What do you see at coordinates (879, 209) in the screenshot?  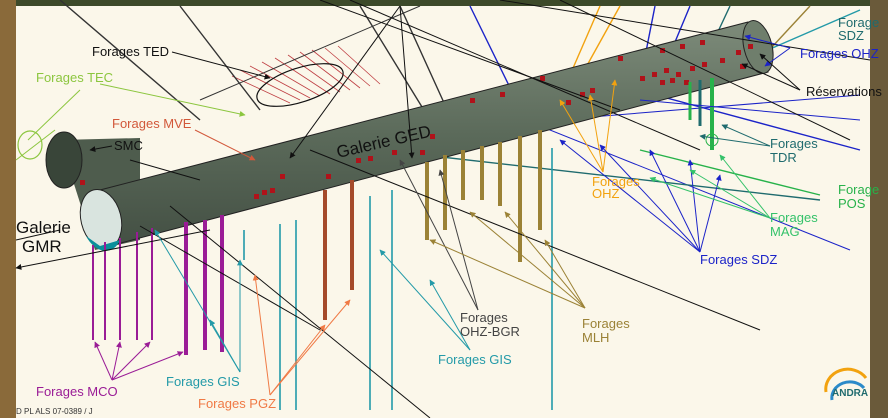 I see `right-photo-strip` at bounding box center [879, 209].